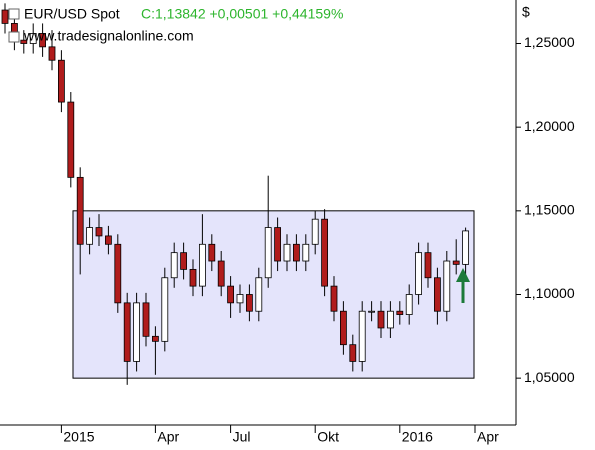 The width and height of the screenshot is (595, 450). I want to click on source: www.tradesignalonline.com, so click(108, 36).